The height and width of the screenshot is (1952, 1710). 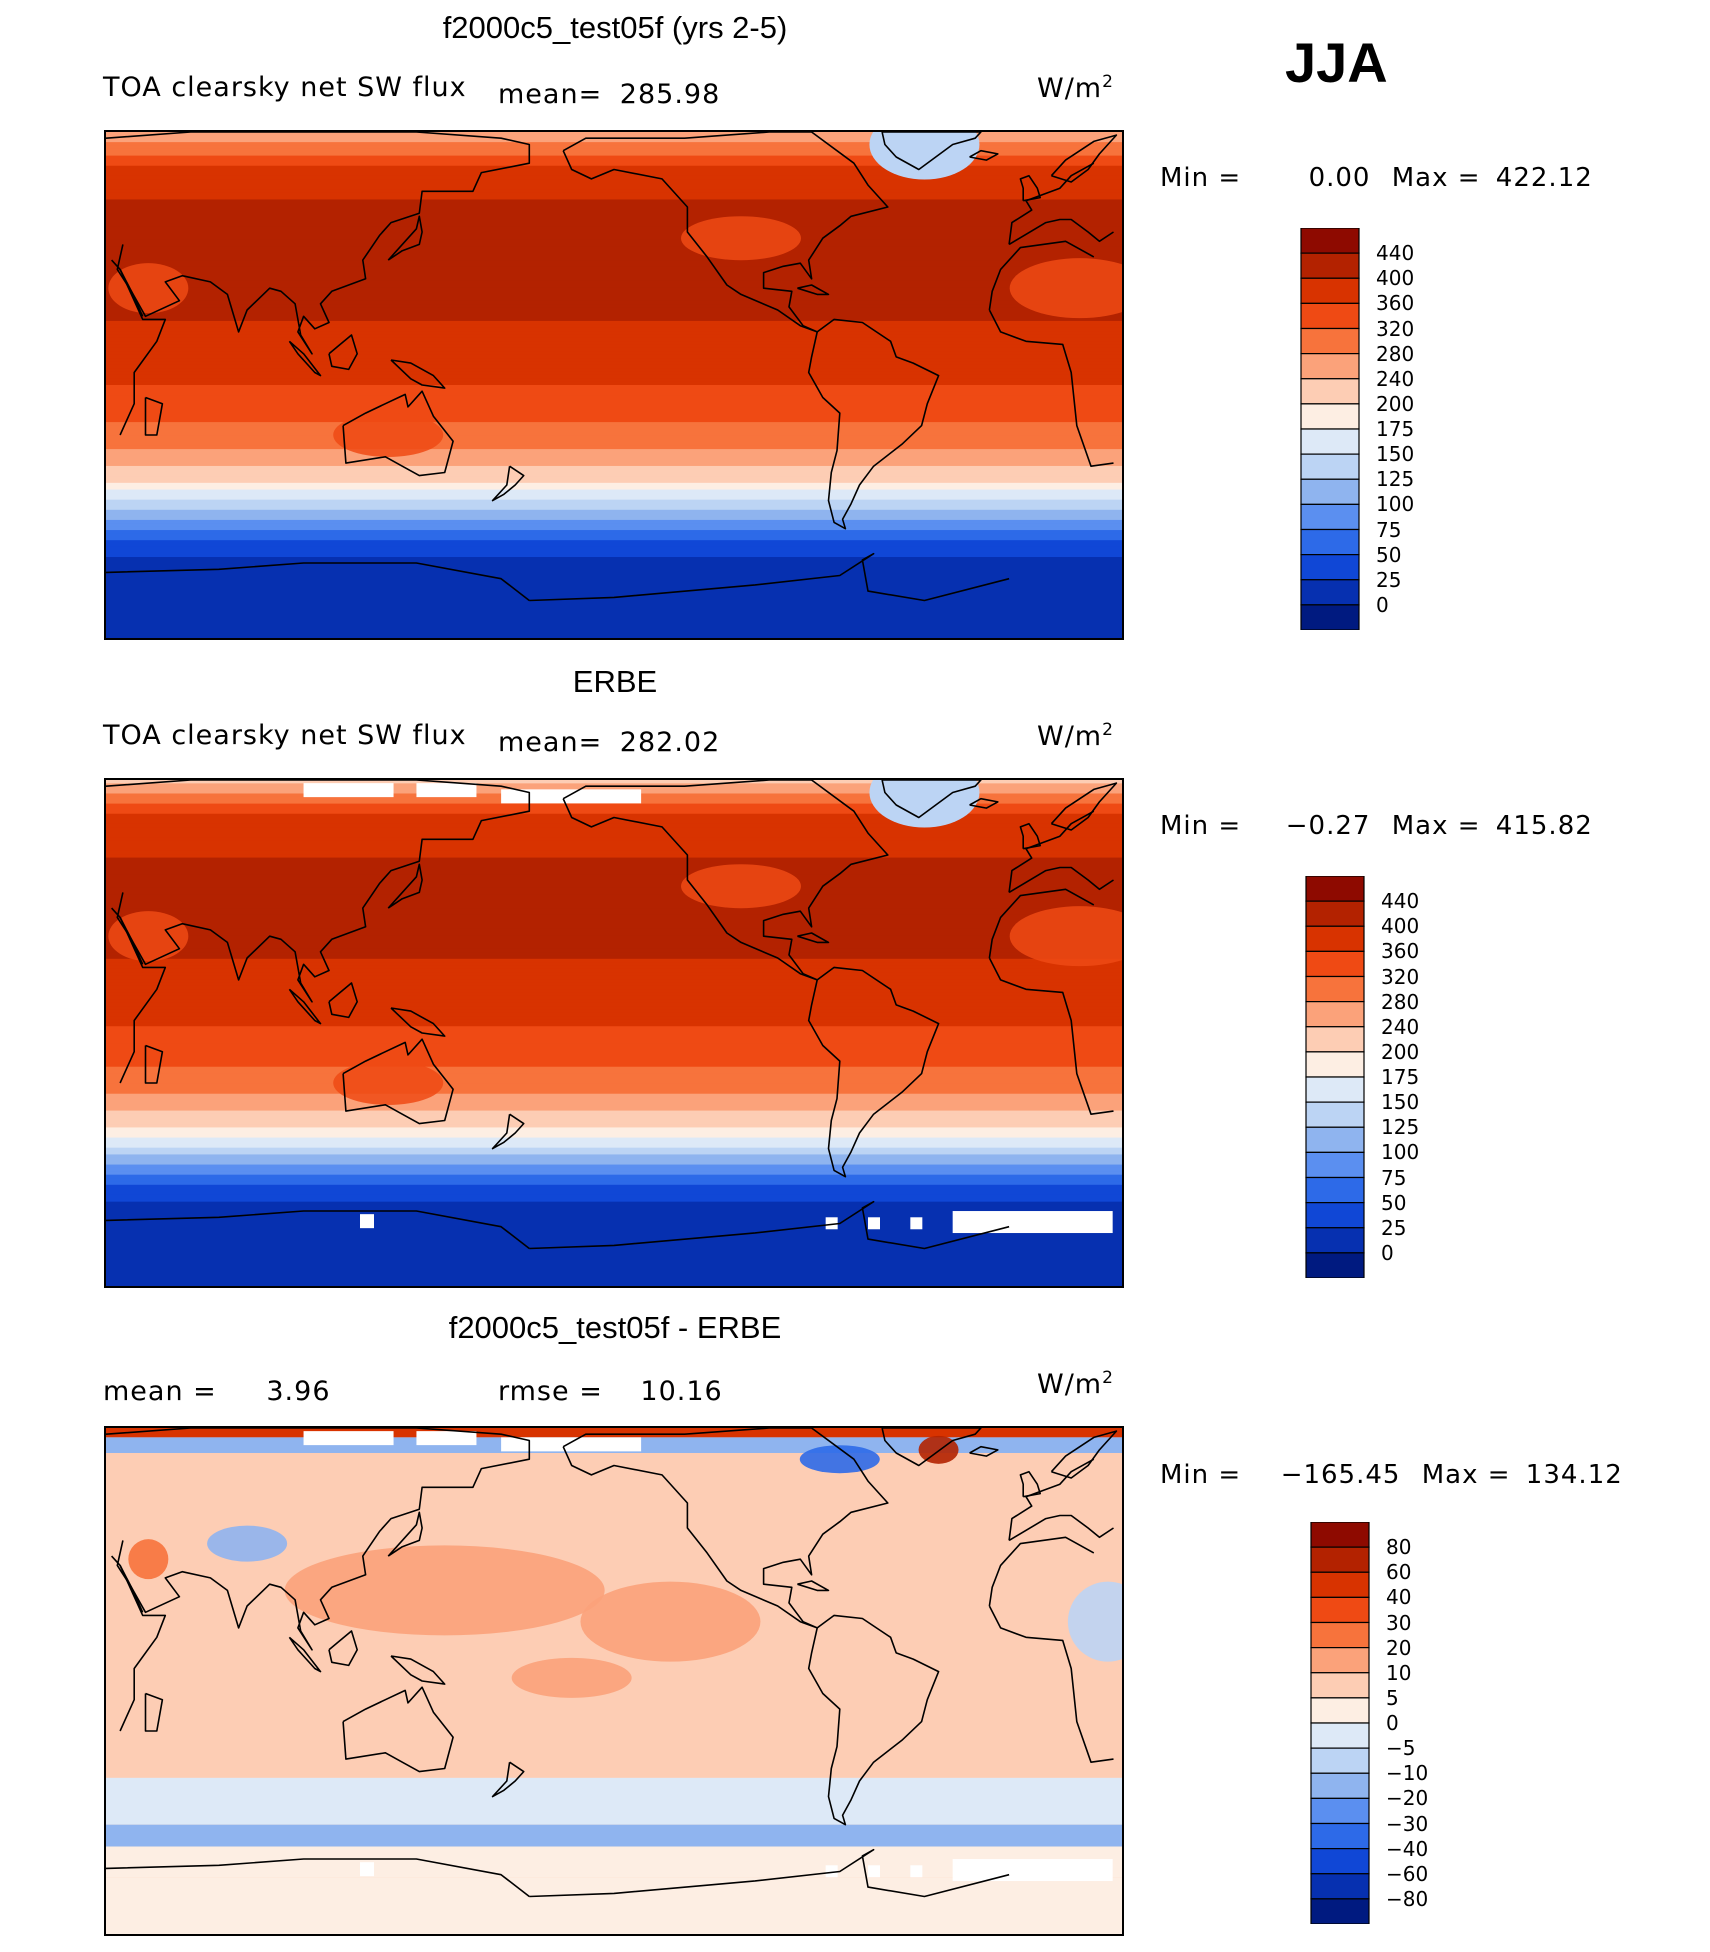 I want to click on colorbar-tick-label: 0, so click(x=1392, y=1723).